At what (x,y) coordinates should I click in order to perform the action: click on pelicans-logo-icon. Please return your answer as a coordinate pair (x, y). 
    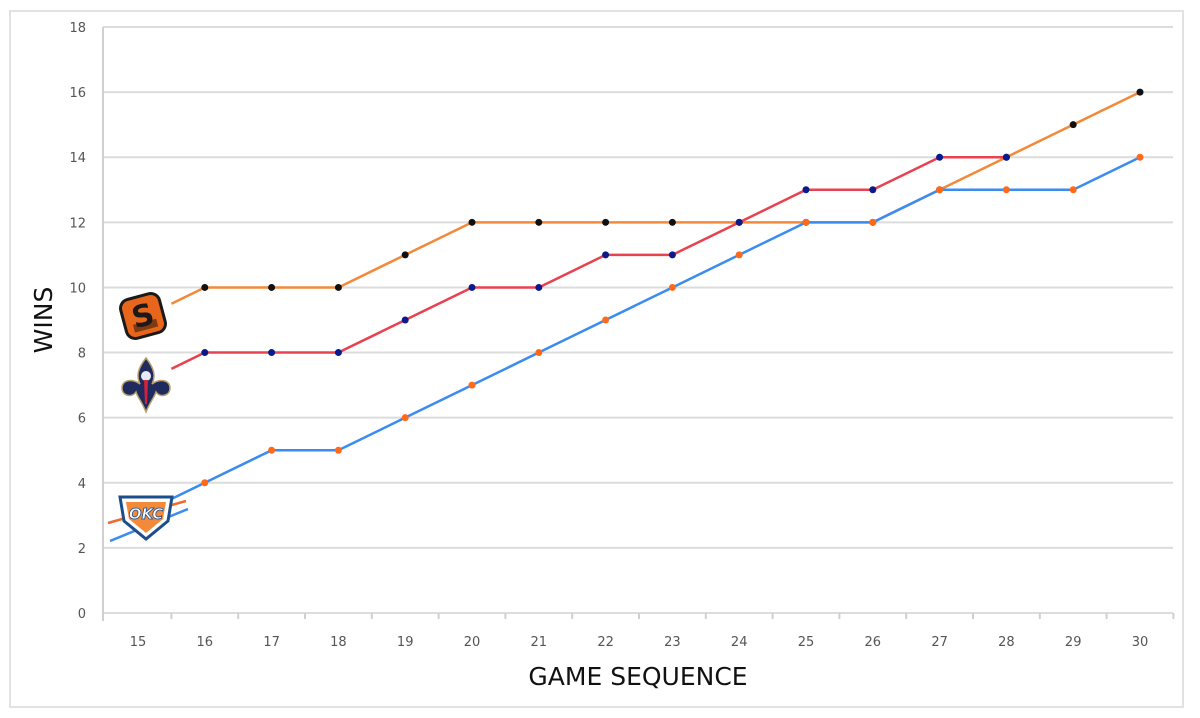
    Looking at the image, I should click on (146, 385).